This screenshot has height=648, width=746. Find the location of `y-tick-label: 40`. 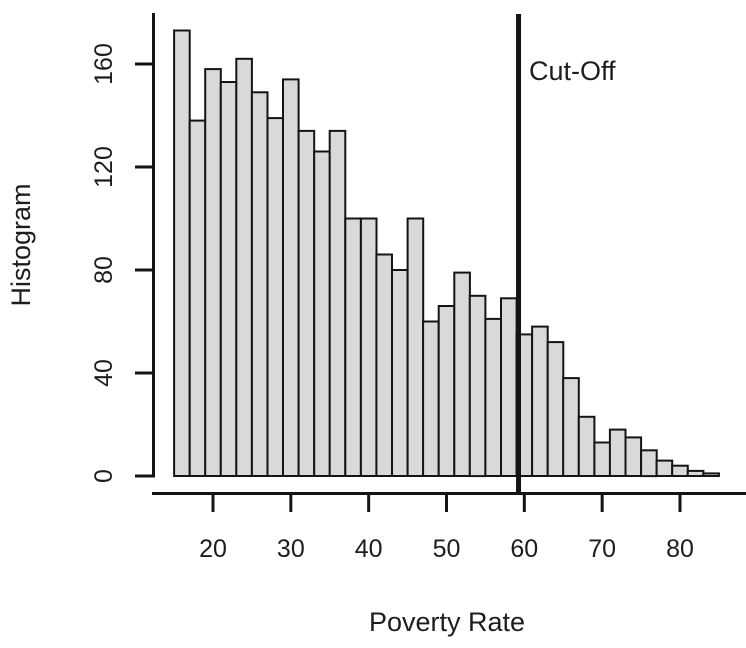

y-tick-label: 40 is located at coordinates (104, 373).